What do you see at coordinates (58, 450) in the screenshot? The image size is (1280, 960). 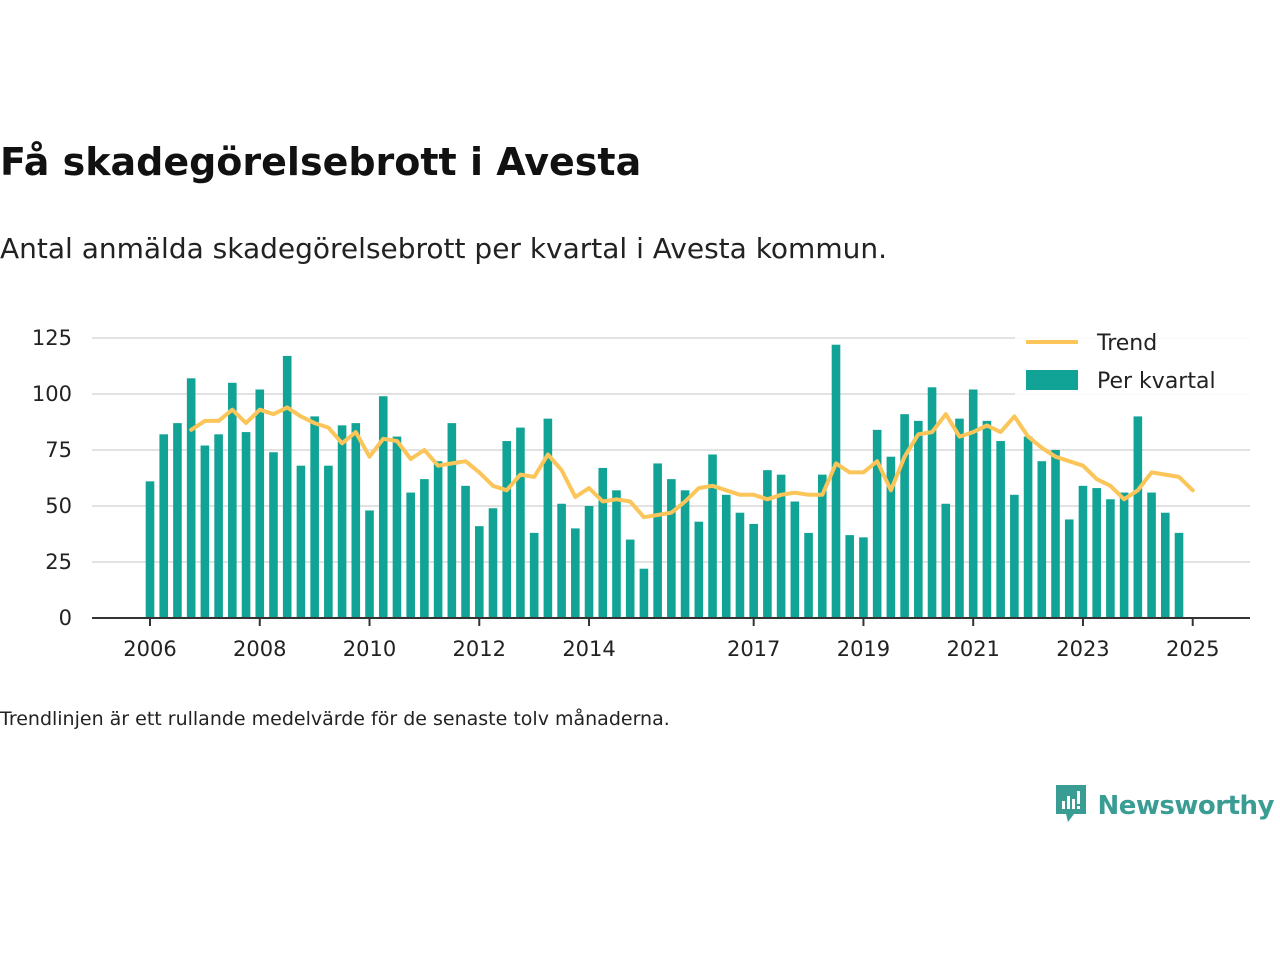 I see `y-tick-label: 75` at bounding box center [58, 450].